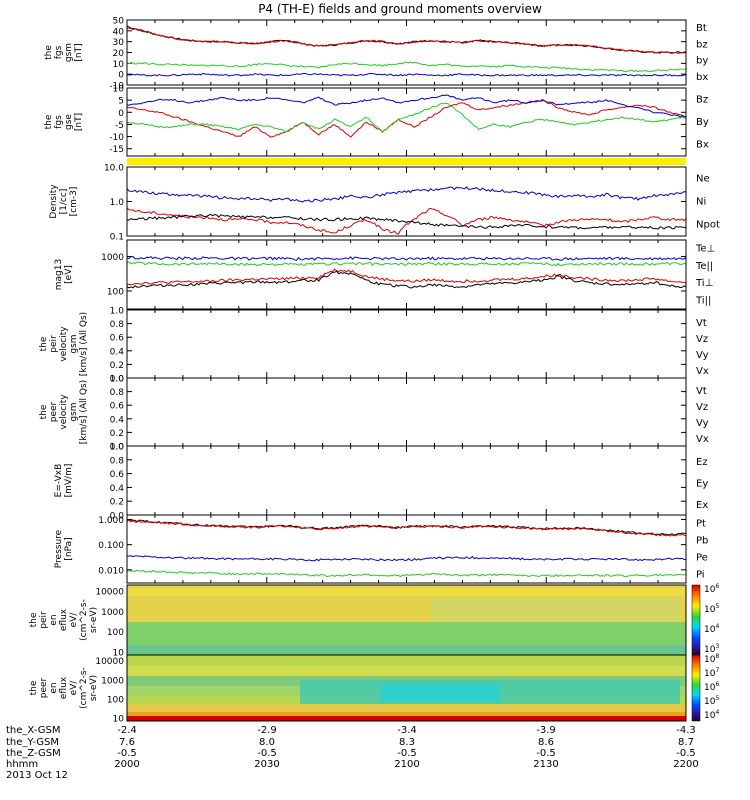 The height and width of the screenshot is (800, 750). I want to click on y-axis-label: peer, so click(44, 687).